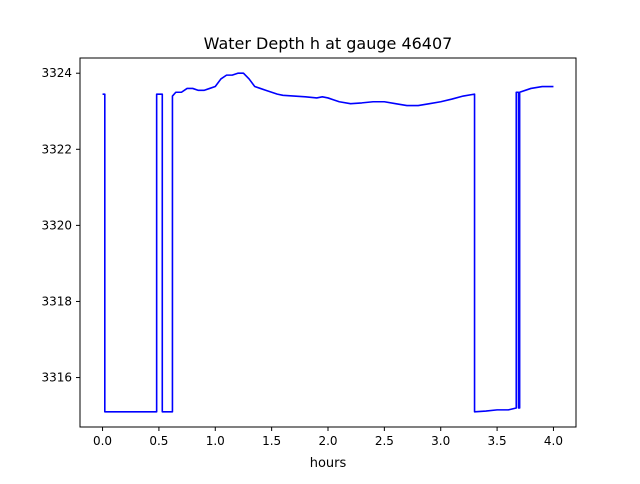  I want to click on x-tick-label: 1.5, so click(271, 441).